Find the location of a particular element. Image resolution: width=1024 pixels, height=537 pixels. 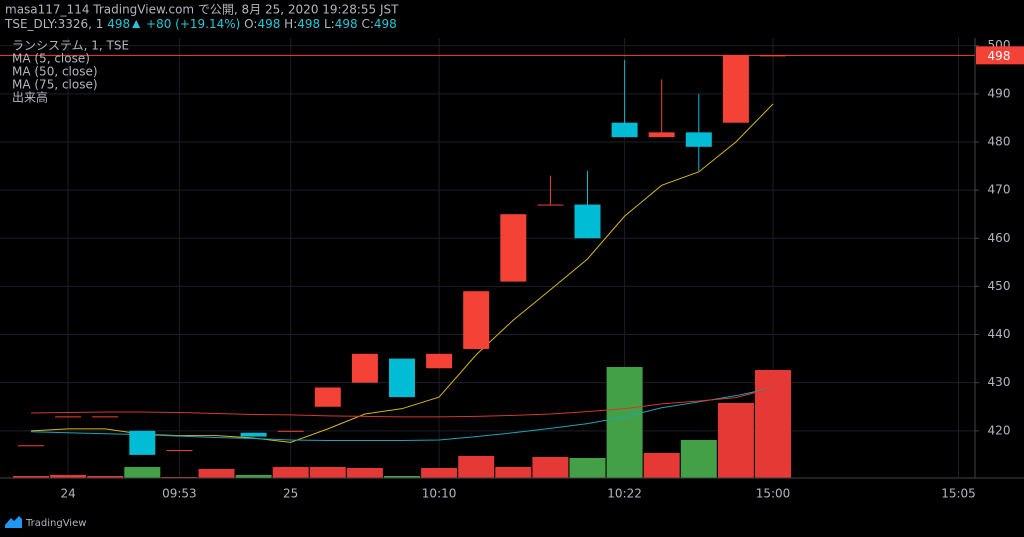

y-tick-label: 450 is located at coordinates (999, 286).